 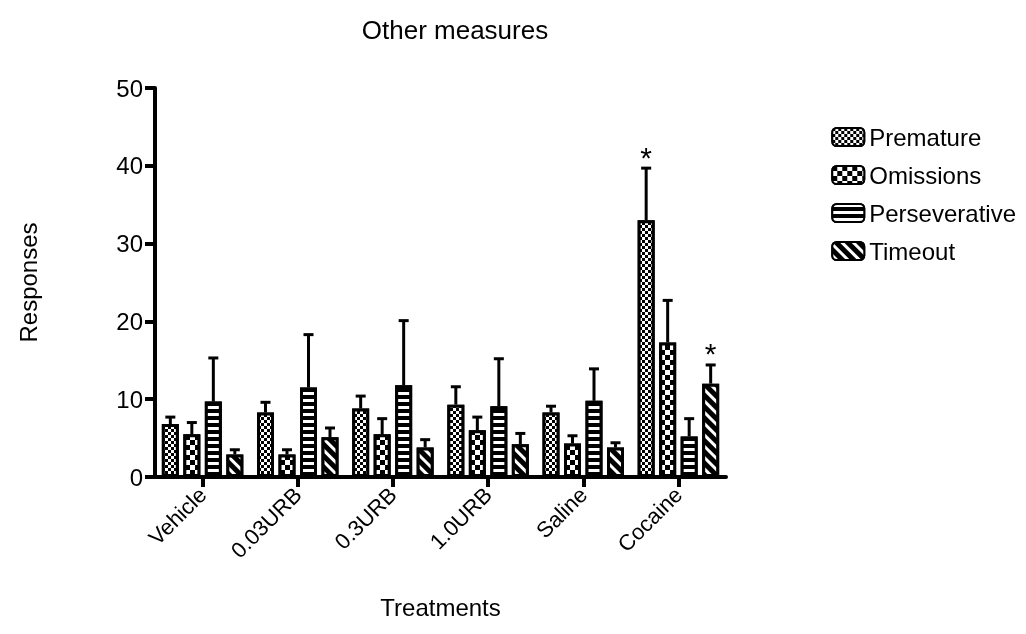 What do you see at coordinates (440, 607) in the screenshot?
I see `x-axis-title: Treatments` at bounding box center [440, 607].